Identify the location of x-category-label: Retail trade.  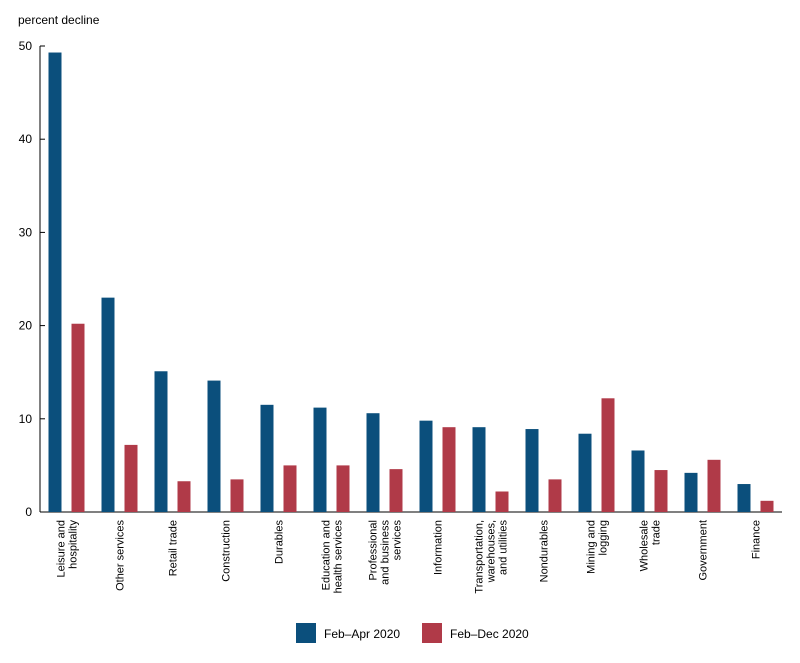
(174, 548).